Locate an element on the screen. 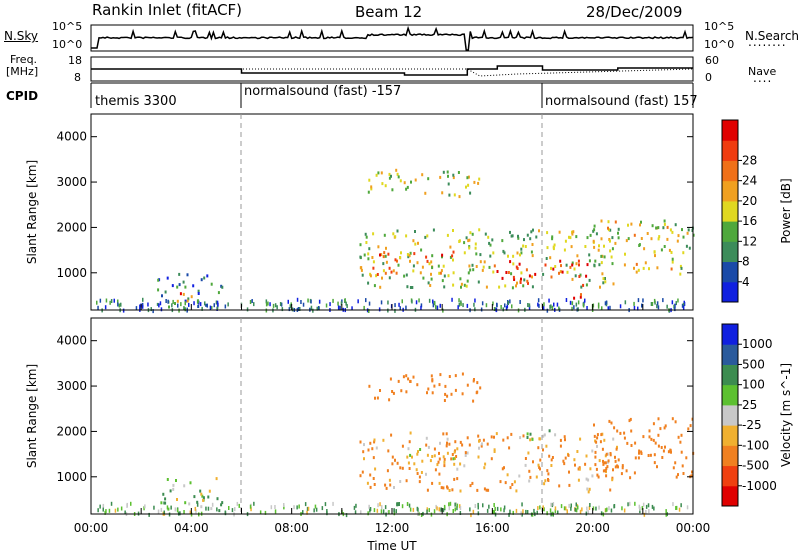 This screenshot has height=554, width=800. nsky-left-tick-bottom: 10^0 is located at coordinates (67, 44).